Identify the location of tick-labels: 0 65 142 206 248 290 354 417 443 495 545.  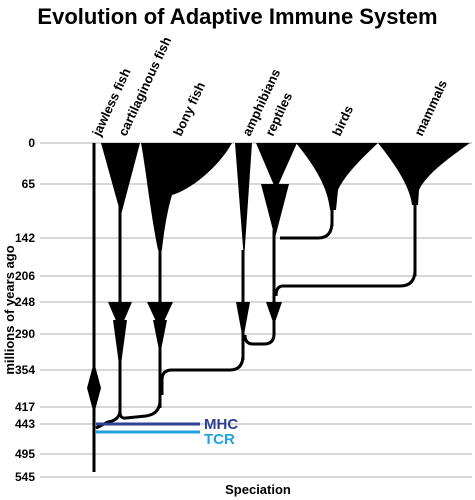
(25, 310).